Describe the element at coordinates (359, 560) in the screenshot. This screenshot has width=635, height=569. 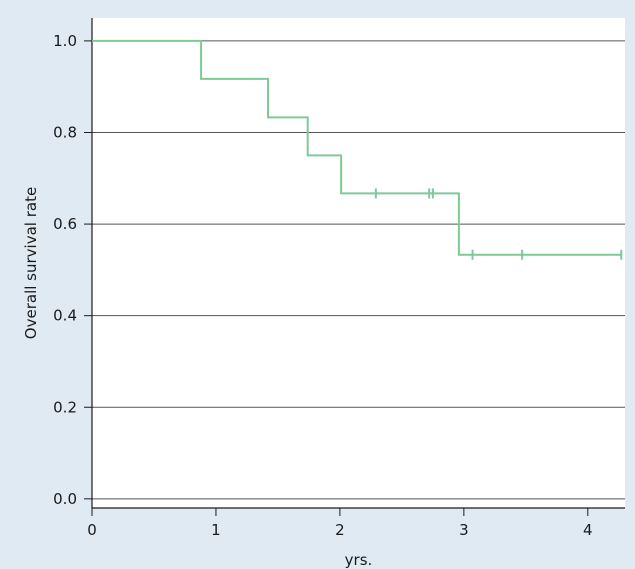
I see `x-axis-title: yrs.` at that location.